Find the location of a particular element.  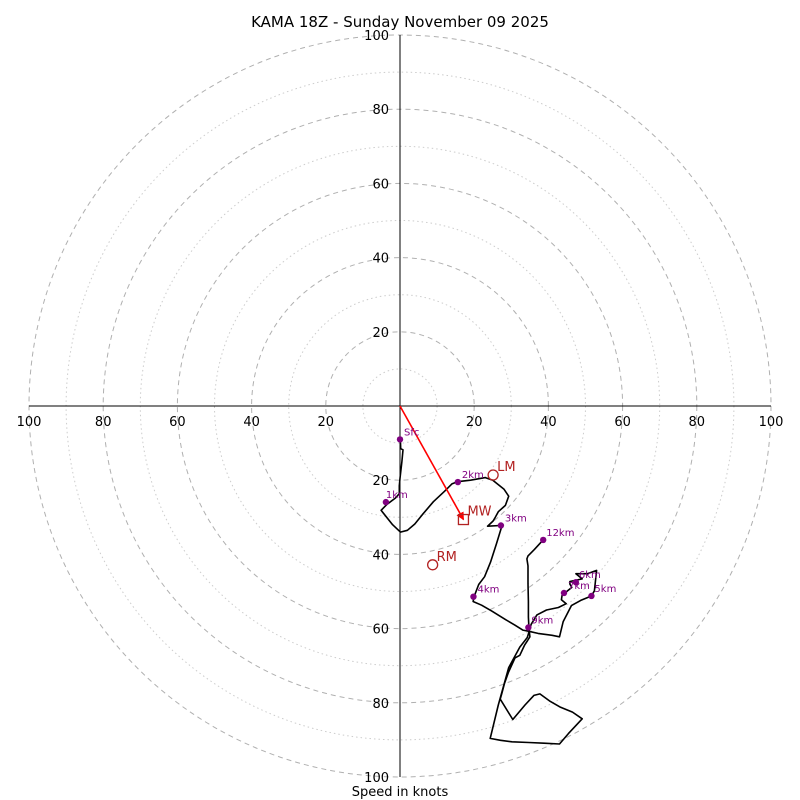

storm-motion-vector is located at coordinates (432, 463).